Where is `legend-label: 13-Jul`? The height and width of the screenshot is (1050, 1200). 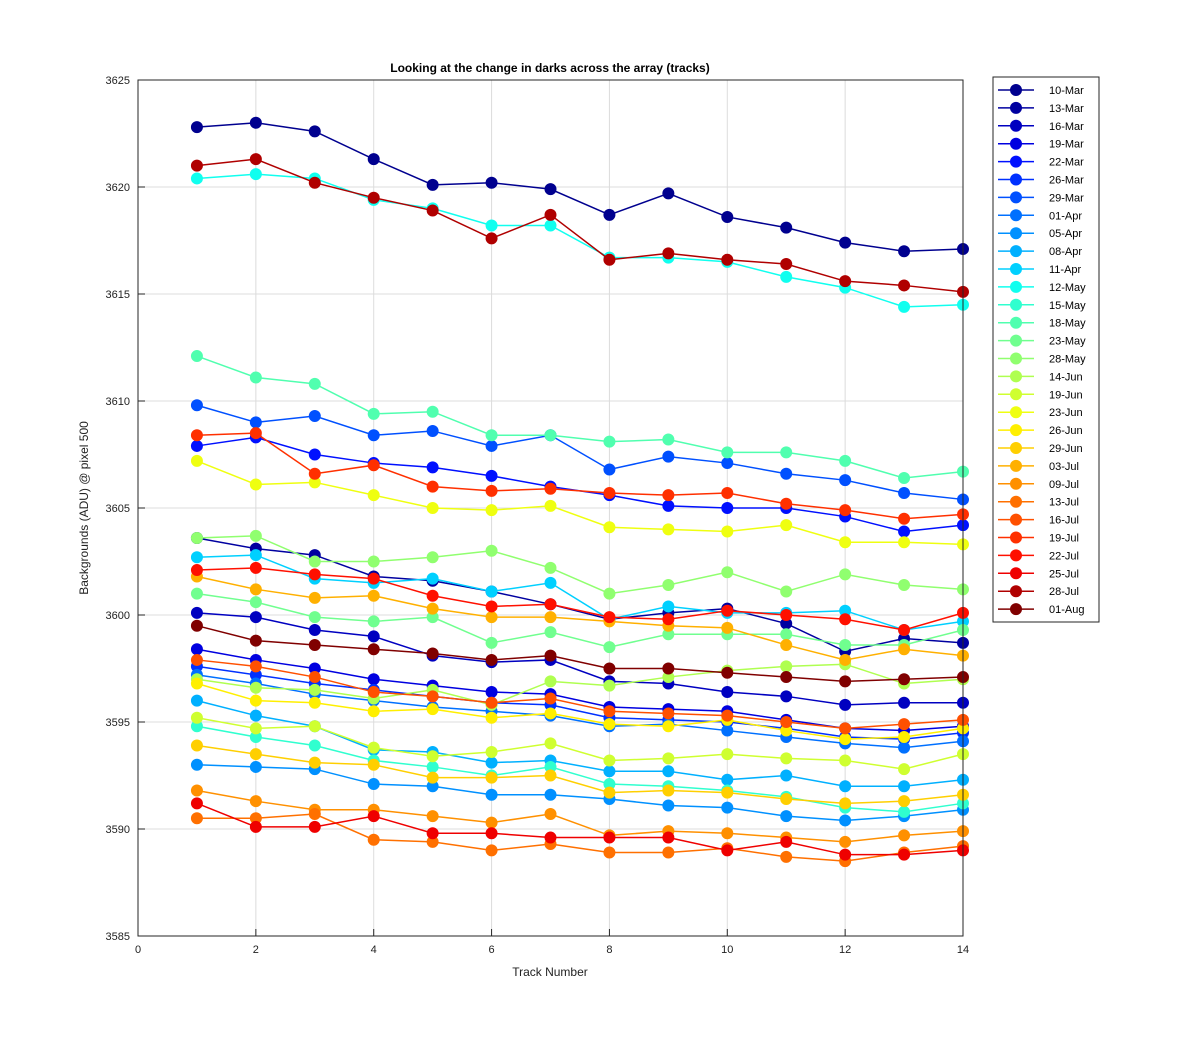 legend-label: 13-Jul is located at coordinates (1064, 503).